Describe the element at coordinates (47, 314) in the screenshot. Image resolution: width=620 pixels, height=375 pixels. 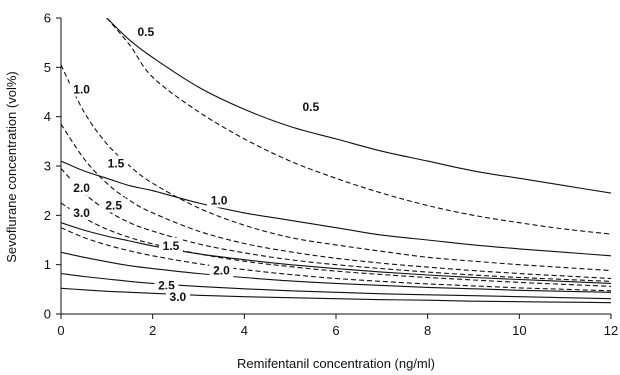
I see `y-tick-label: 0` at that location.